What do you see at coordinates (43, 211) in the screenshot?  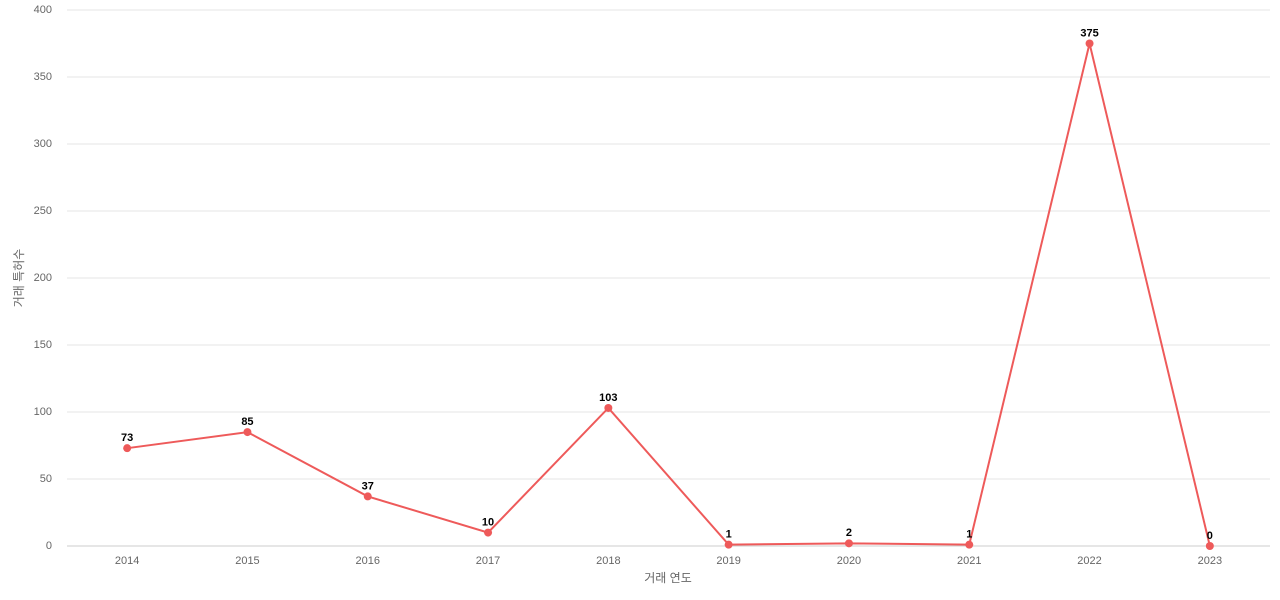 I see `y-tick-label: 250` at bounding box center [43, 211].